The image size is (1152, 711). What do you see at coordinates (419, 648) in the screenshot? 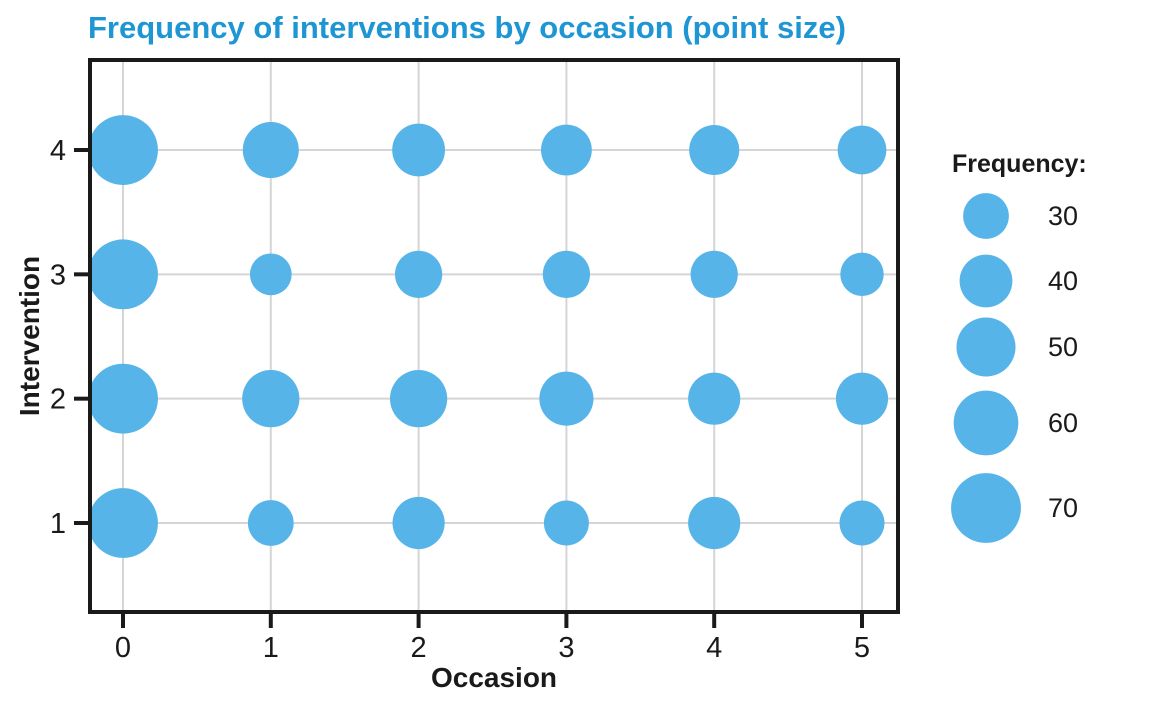
I see `x-tick-label-2: 2` at bounding box center [419, 648].